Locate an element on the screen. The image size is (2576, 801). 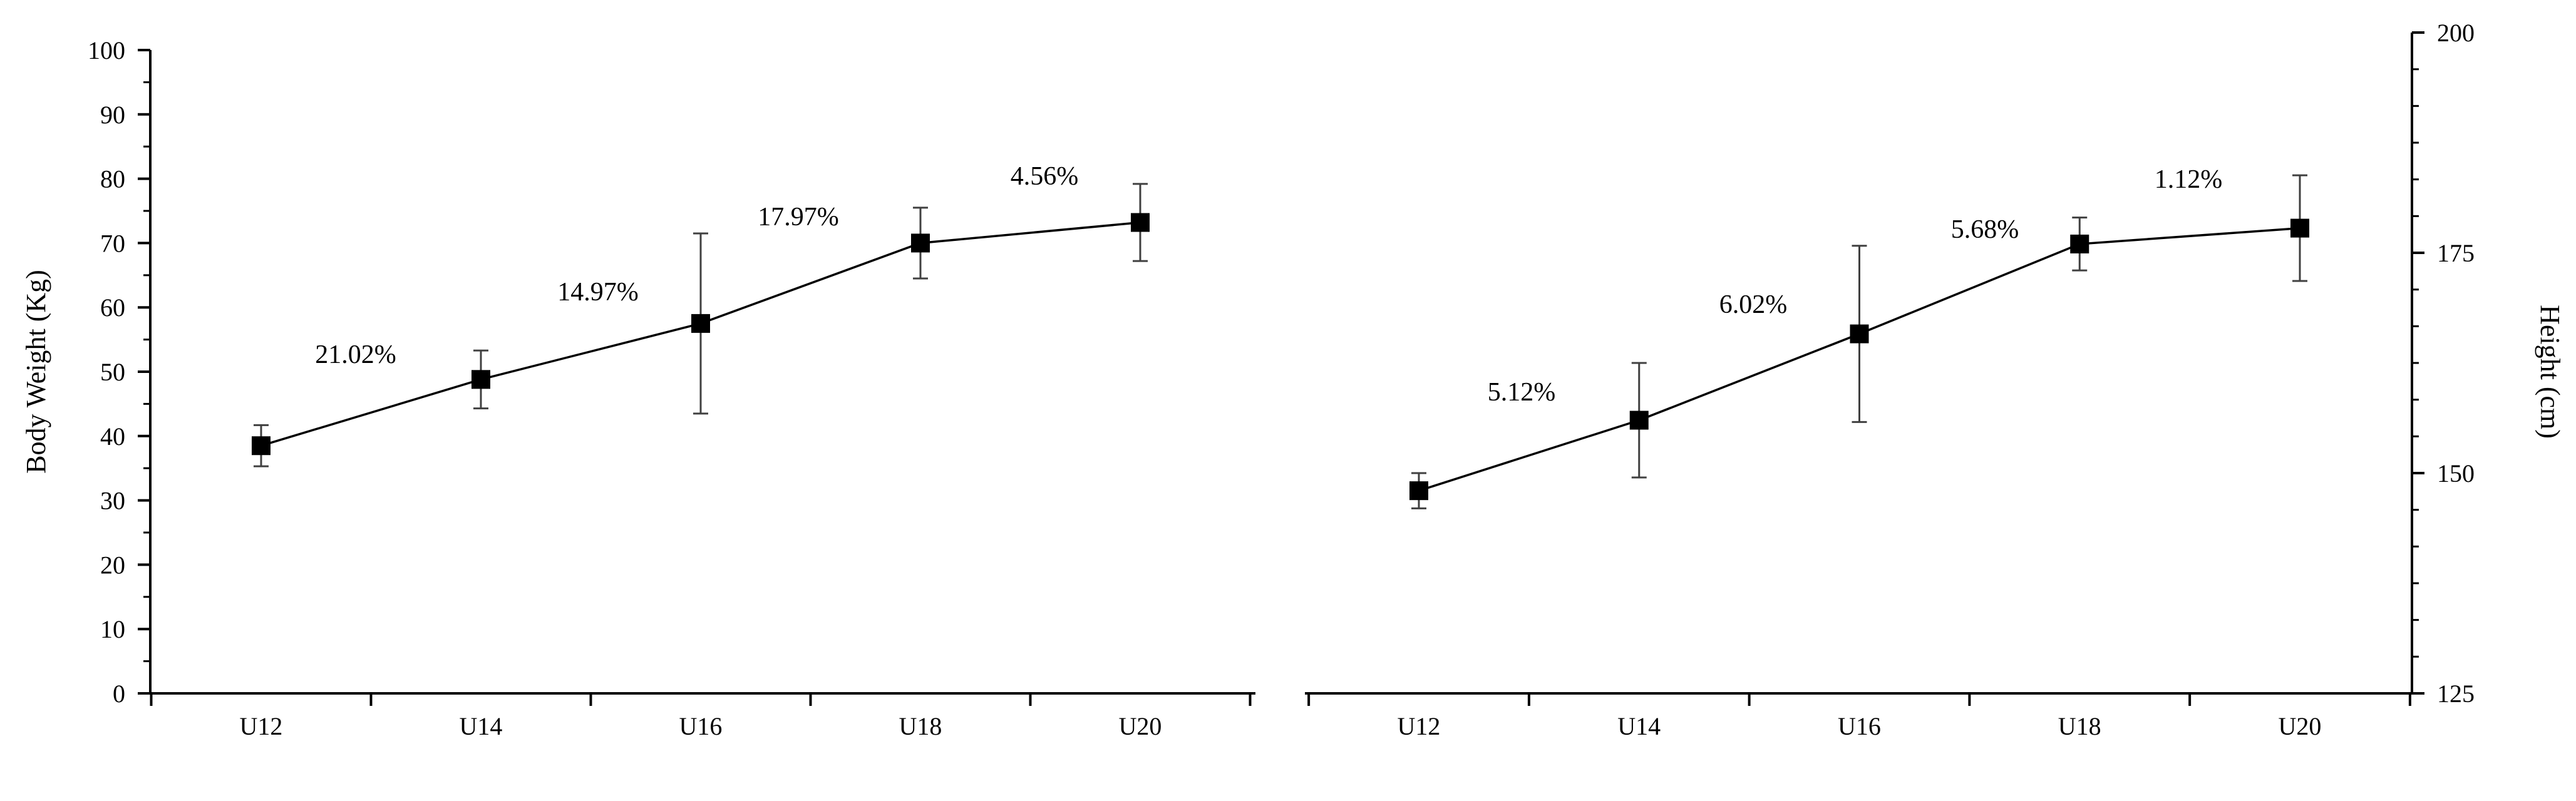
y-tick-label: 175 is located at coordinates (2456, 253).